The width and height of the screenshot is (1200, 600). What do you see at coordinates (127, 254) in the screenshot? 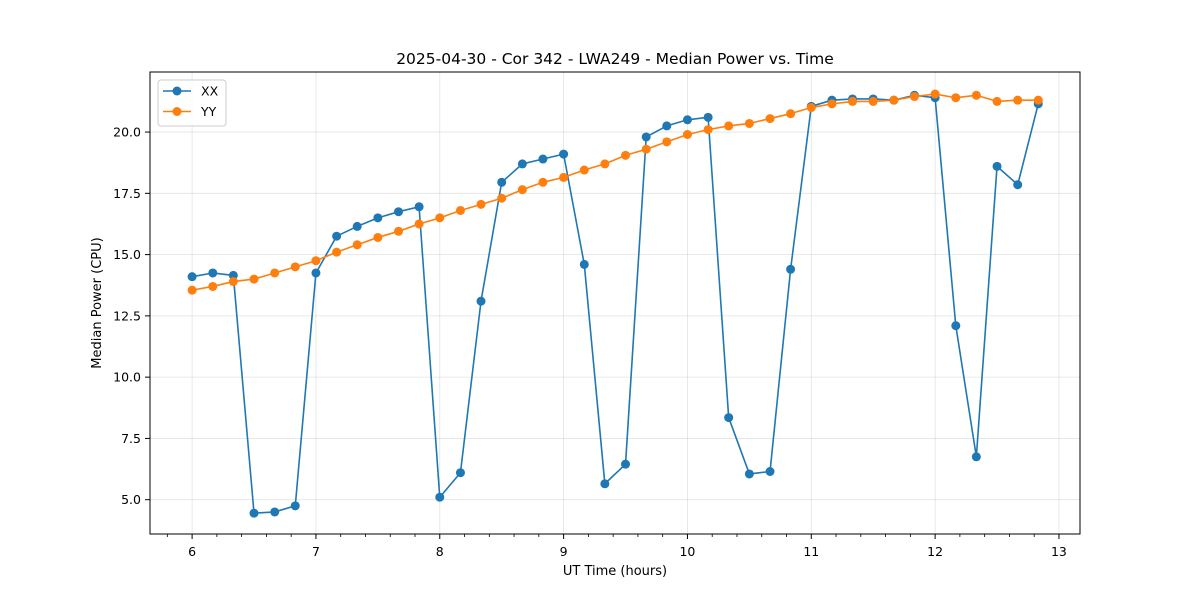
I see `y-tick-label: 15.0` at bounding box center [127, 254].